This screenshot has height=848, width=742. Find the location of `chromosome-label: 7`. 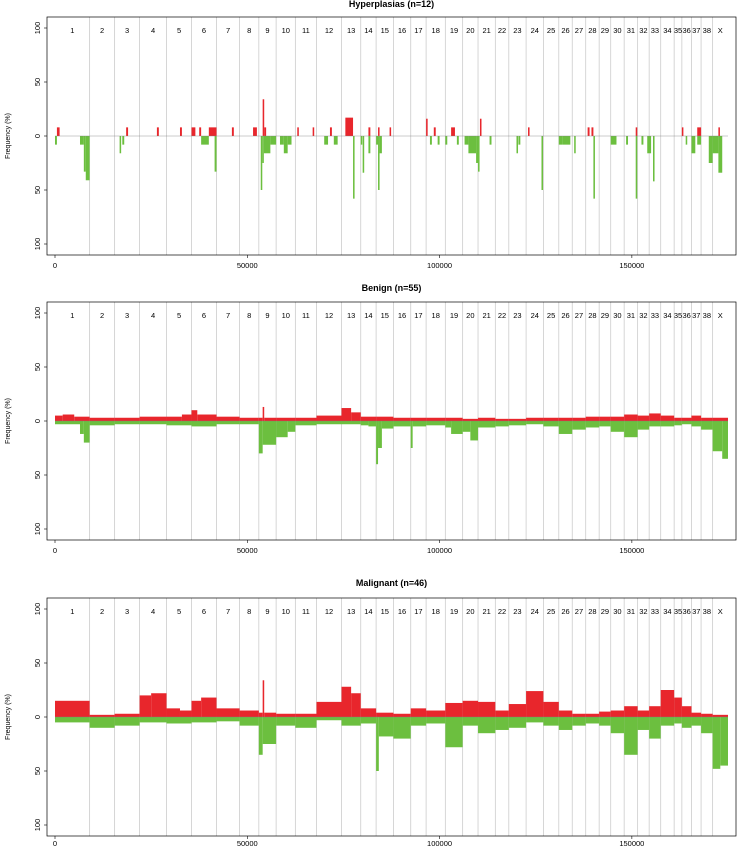

chromosome-label: 7 is located at coordinates (228, 30).